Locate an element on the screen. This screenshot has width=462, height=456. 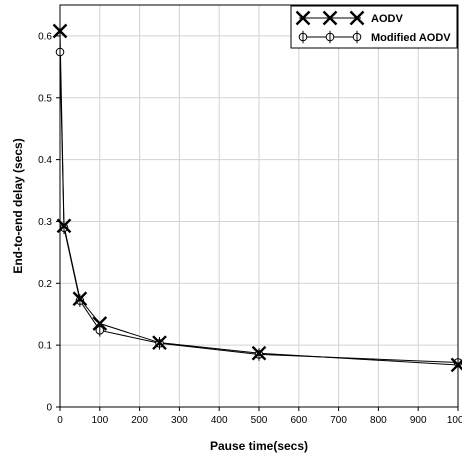
y-axis-title: End-to-end delay (secs) is located at coordinates (18, 205).